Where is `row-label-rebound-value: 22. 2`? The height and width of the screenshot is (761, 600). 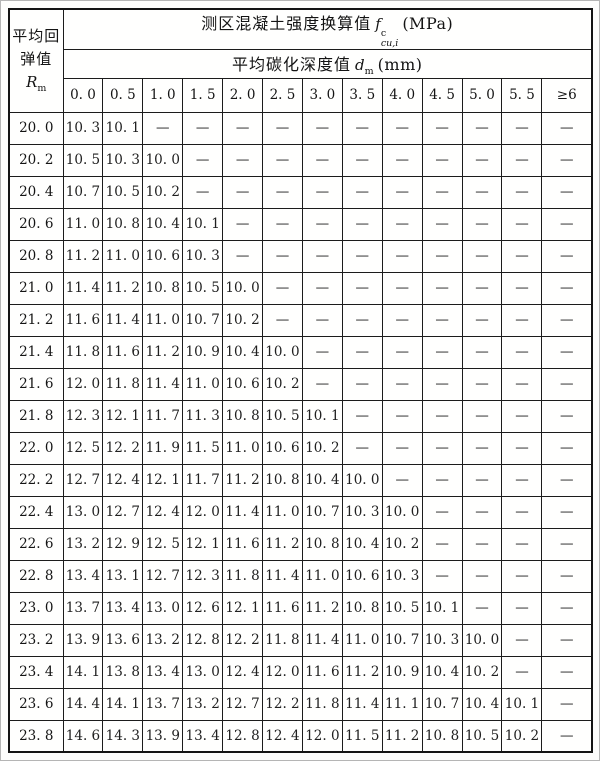
row-label-rebound-value: 22. 2 is located at coordinates (36, 480).